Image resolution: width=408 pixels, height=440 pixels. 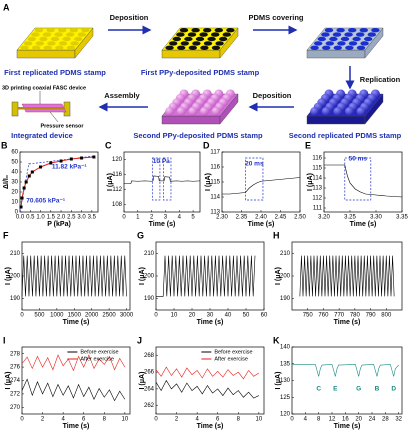 I want to click on y-tick-label: 50, so click(x=14, y=163).